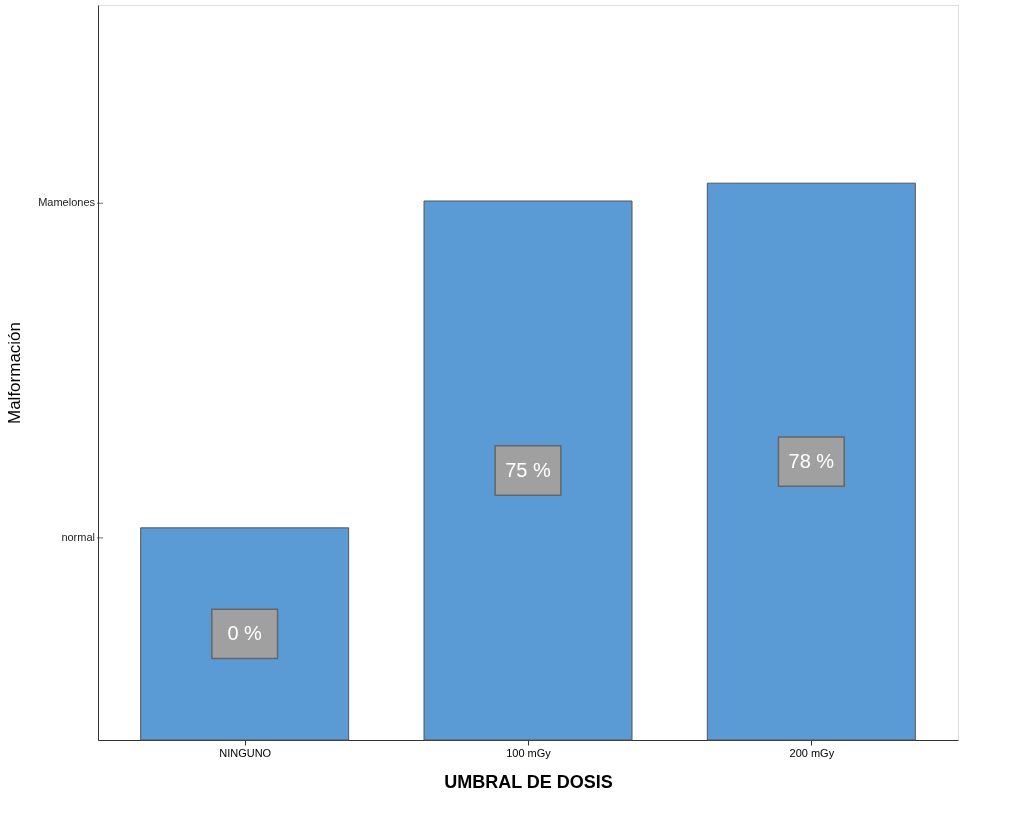 This screenshot has height=832, width=1026. Describe the element at coordinates (245, 632) in the screenshot. I see `annotation: 0 %` at that location.